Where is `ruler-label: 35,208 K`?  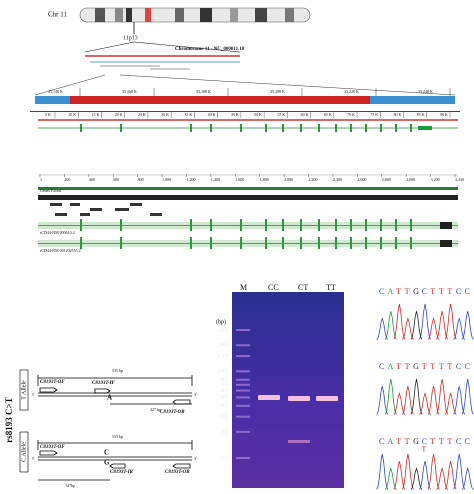
ruler-label: 35,208 K is located at coordinates (277, 92).